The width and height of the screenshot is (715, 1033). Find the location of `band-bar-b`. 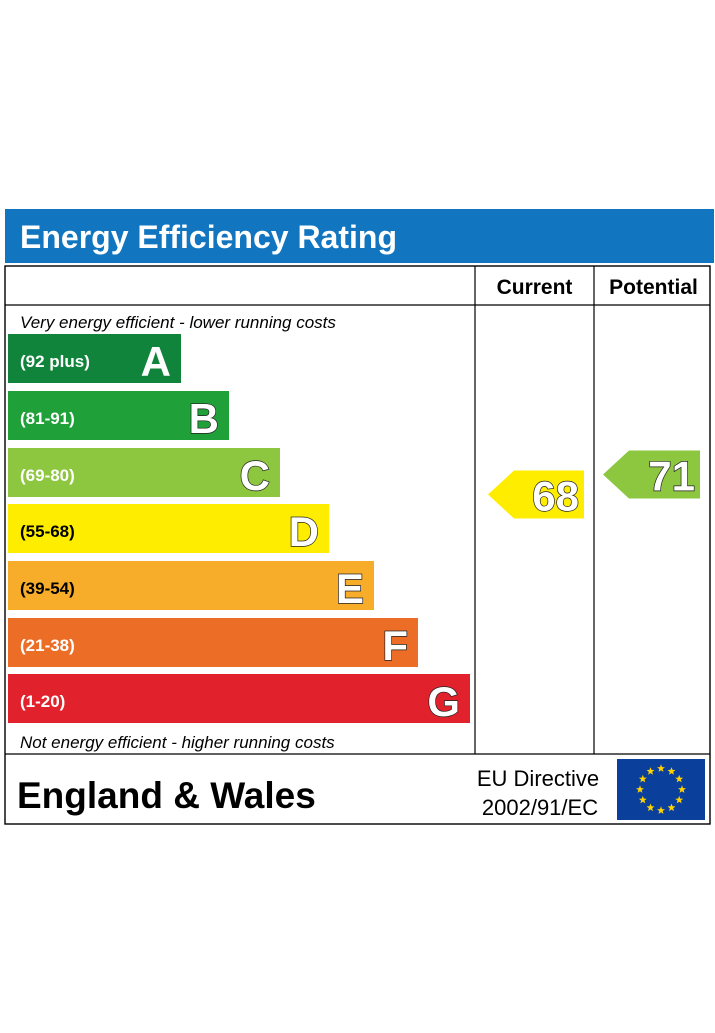

band-bar-b is located at coordinates (118, 415).